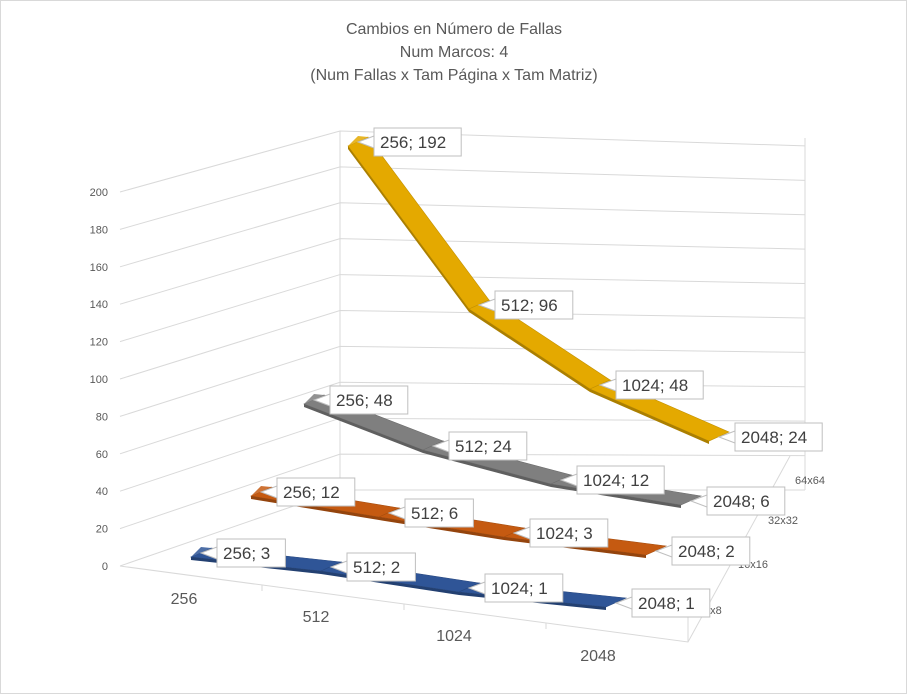 The height and width of the screenshot is (696, 909). What do you see at coordinates (102, 417) in the screenshot?
I see `y-tick-label: 80` at bounding box center [102, 417].